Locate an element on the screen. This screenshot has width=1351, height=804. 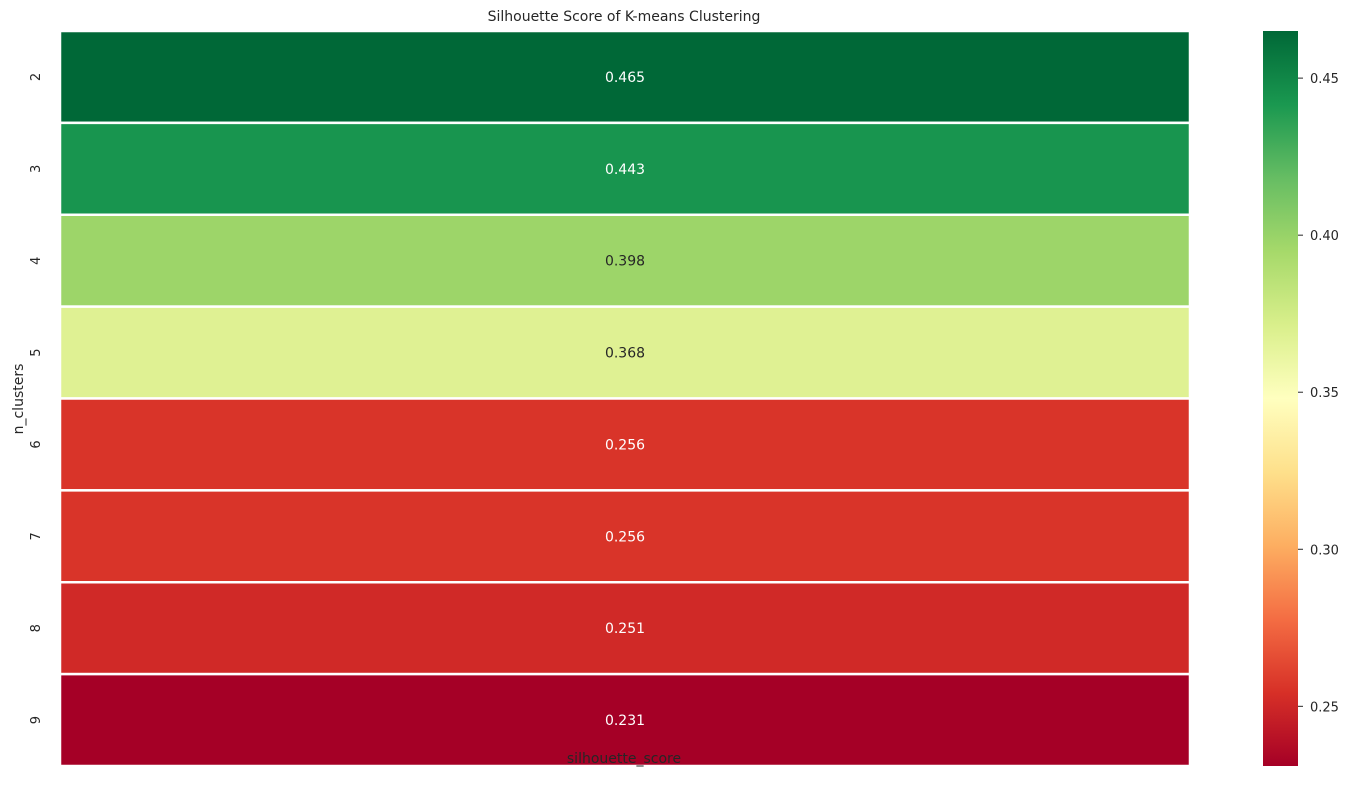
row-tick-labels: 2 3 4 5 6 7 8 9 is located at coordinates (36, 398).